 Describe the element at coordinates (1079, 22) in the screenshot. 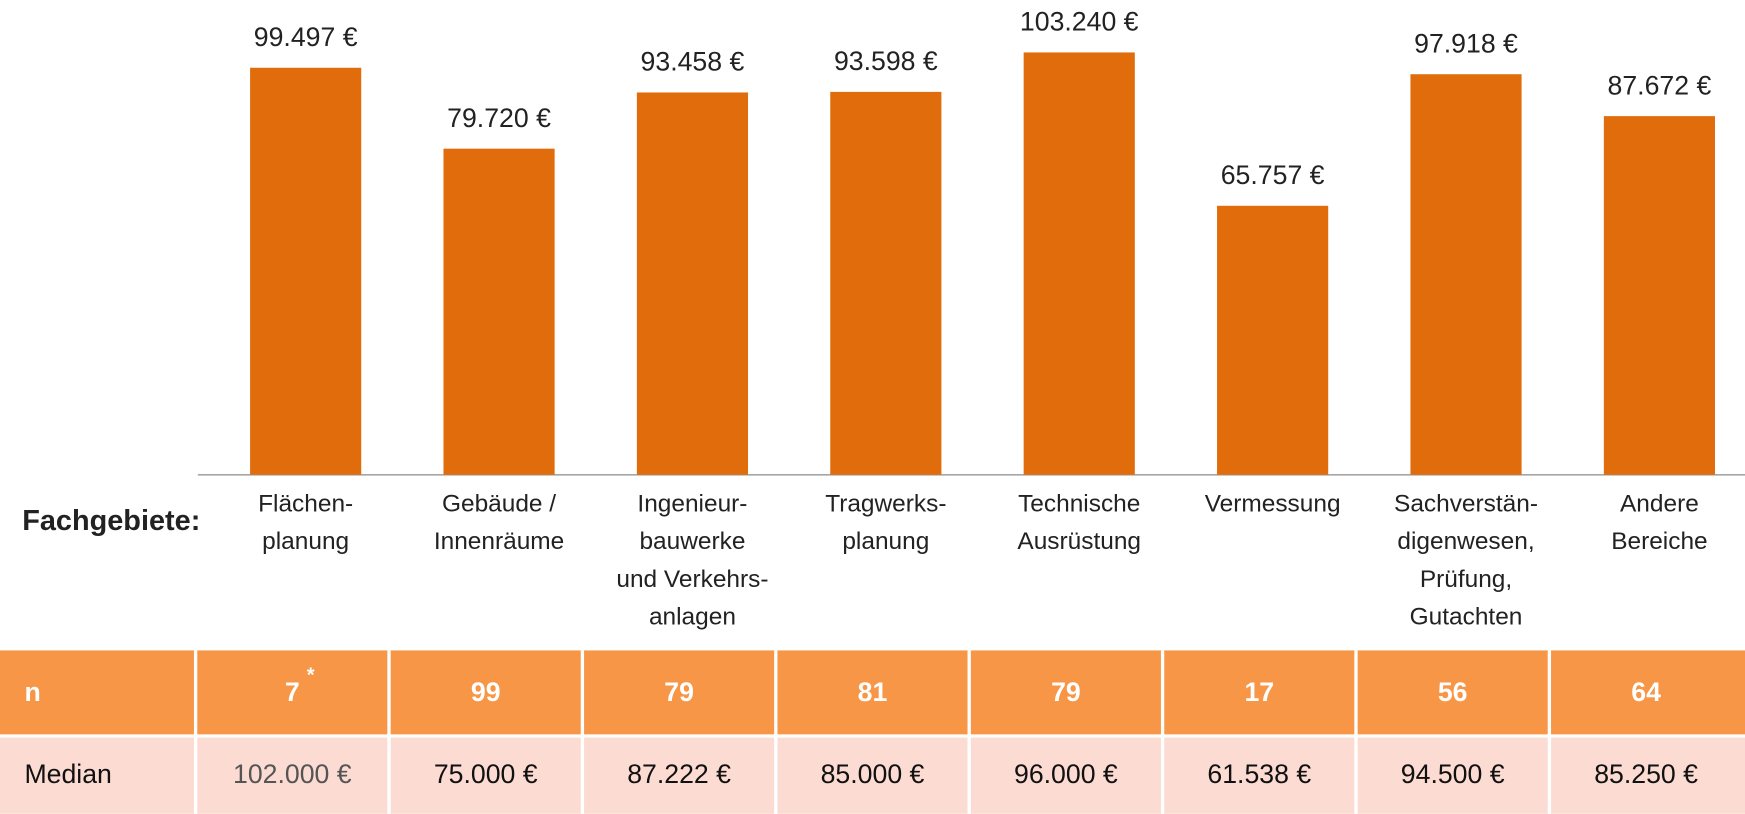

I see `value-label: 103.240 €` at that location.